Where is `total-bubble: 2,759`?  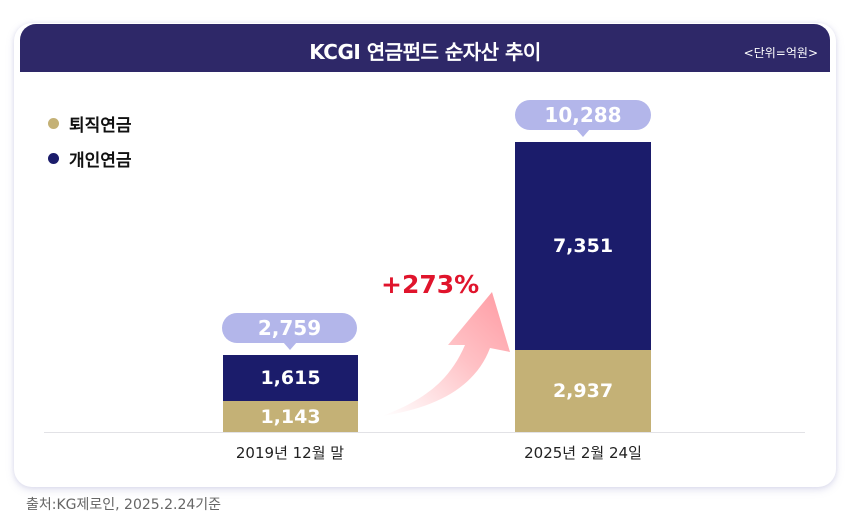 total-bubble: 2,759 is located at coordinates (289, 331).